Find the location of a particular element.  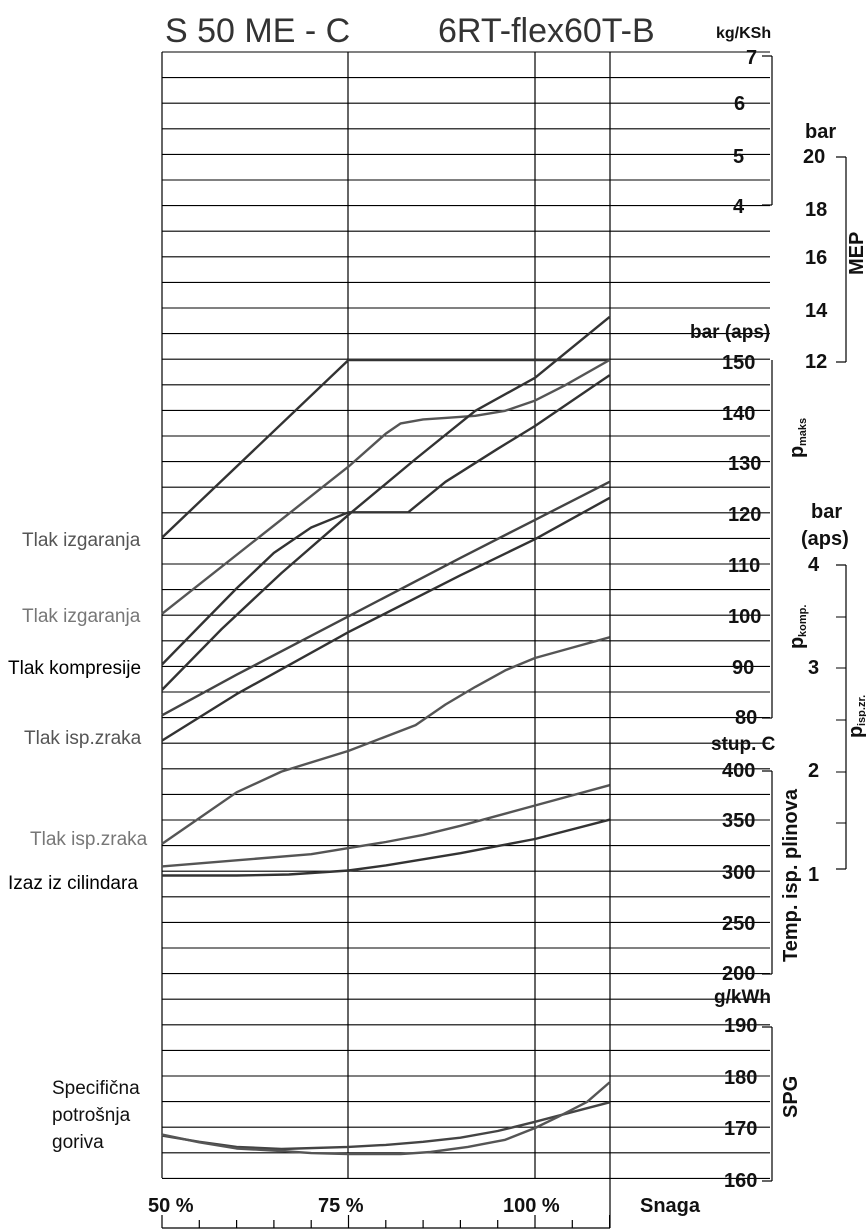

label-tlak-izgaranja-1: Tlak izgaranja is located at coordinates (81, 540).